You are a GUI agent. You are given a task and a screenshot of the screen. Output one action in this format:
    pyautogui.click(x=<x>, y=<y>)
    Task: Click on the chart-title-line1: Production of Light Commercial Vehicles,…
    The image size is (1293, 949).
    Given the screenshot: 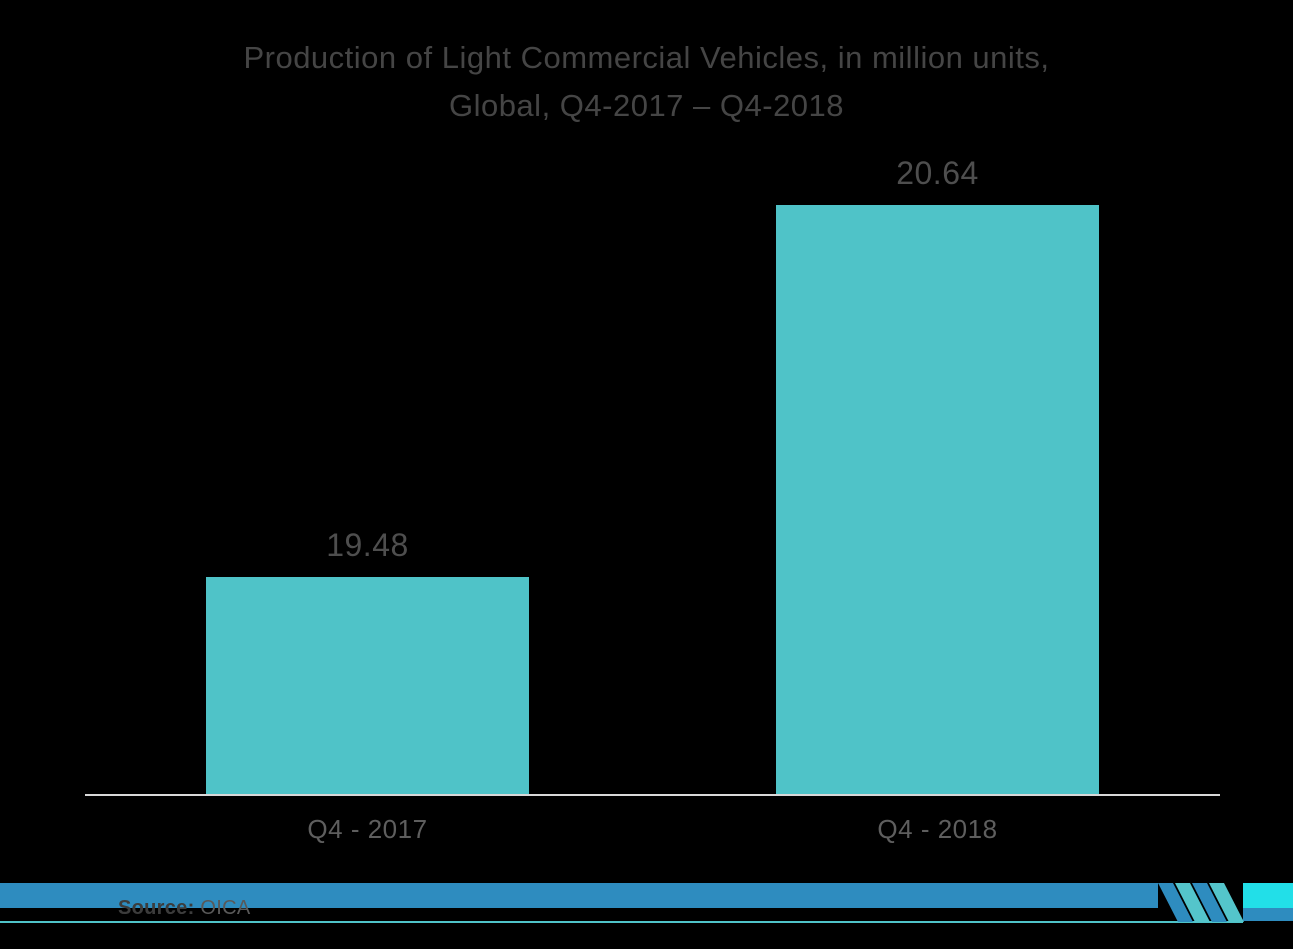 What is the action you would take?
    pyautogui.click(x=646, y=57)
    